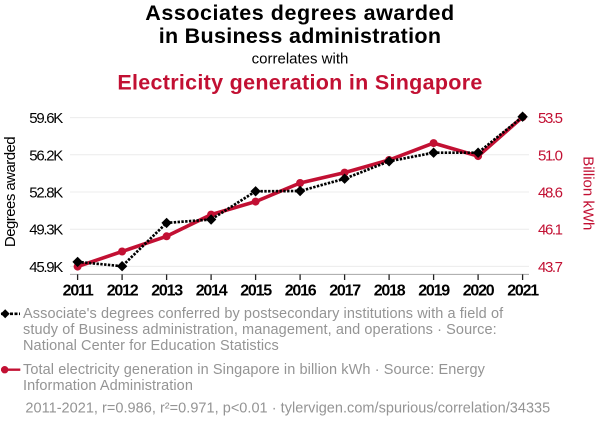  What do you see at coordinates (300, 58) in the screenshot?
I see `svg-text: correlates with` at bounding box center [300, 58].